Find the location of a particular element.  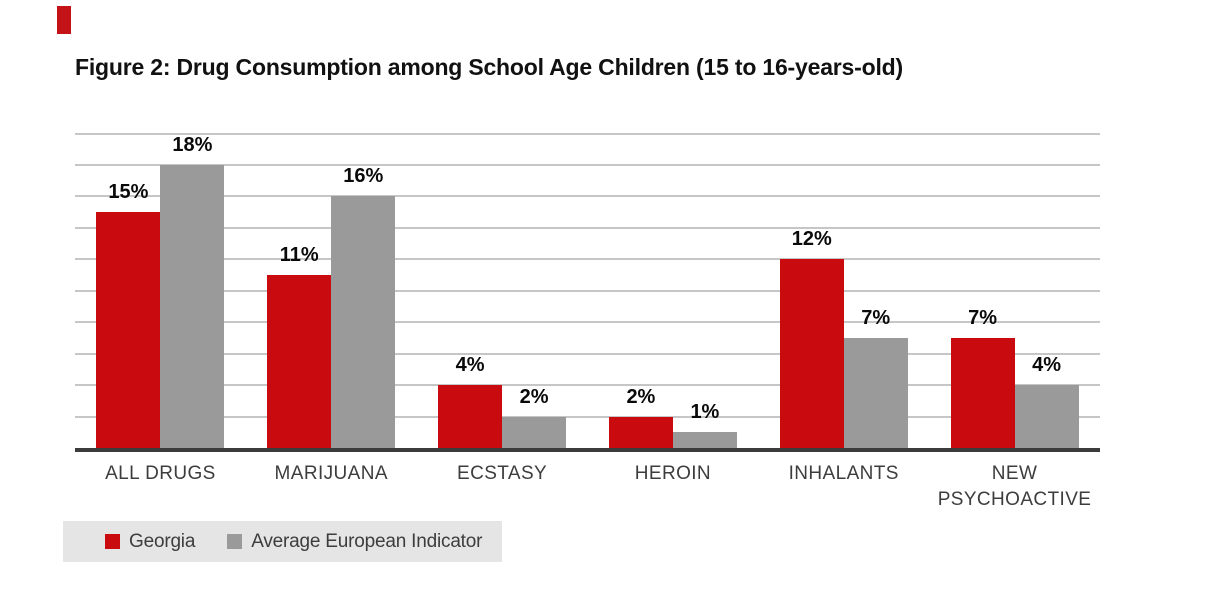

bar-value-label: 1% is located at coordinates (705, 412).